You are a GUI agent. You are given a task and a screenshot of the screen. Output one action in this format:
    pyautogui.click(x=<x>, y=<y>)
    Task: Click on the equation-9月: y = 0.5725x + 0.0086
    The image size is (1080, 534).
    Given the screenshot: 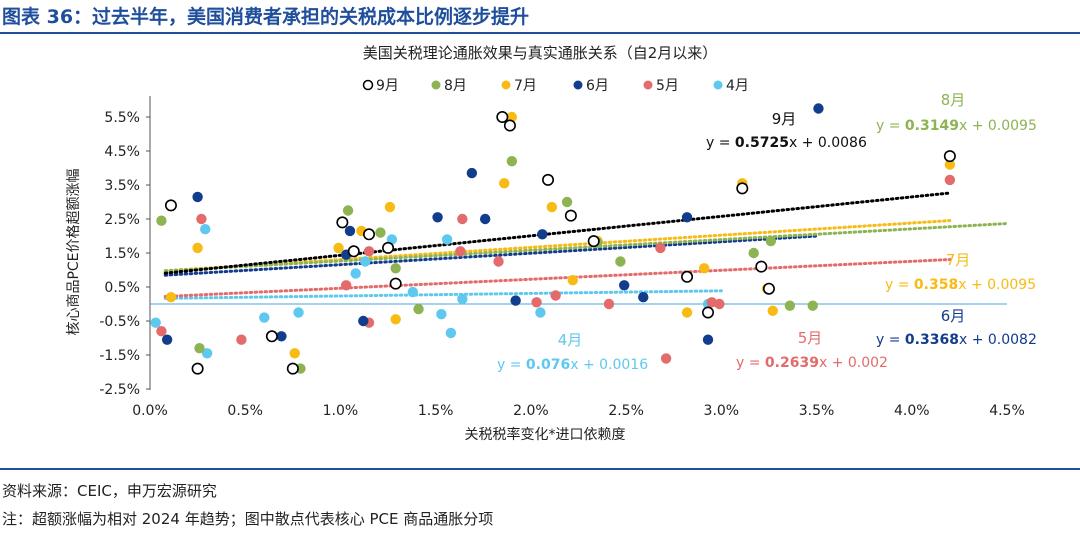 What is the action you would take?
    pyautogui.click(x=786, y=143)
    